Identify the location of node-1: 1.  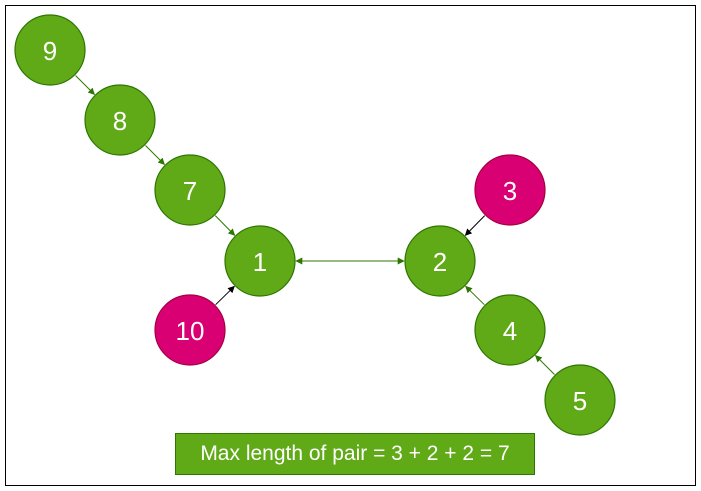
(260, 261).